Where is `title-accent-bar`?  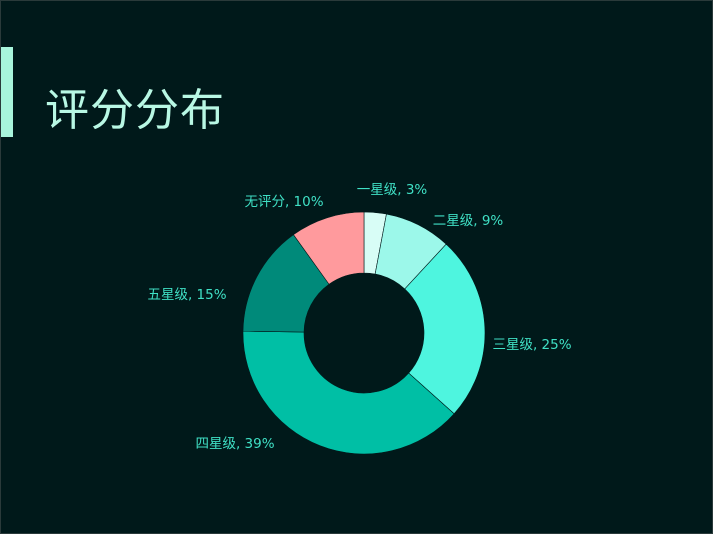
title-accent-bar is located at coordinates (7, 92).